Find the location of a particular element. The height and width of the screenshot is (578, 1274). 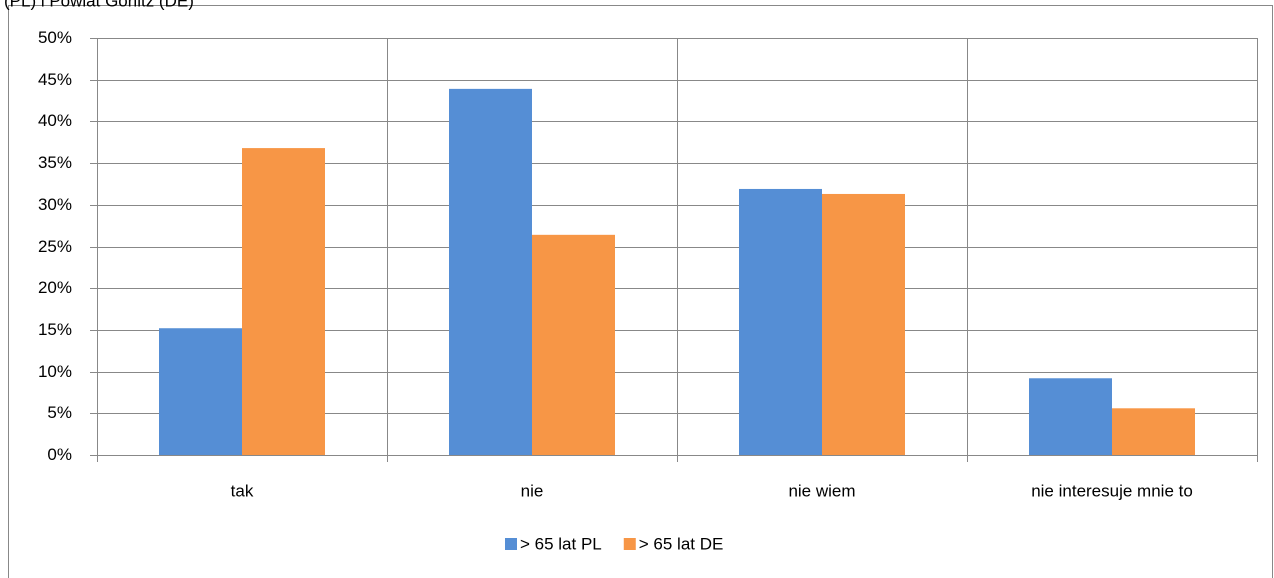

y-tick-label: 10% is located at coordinates (55, 371).